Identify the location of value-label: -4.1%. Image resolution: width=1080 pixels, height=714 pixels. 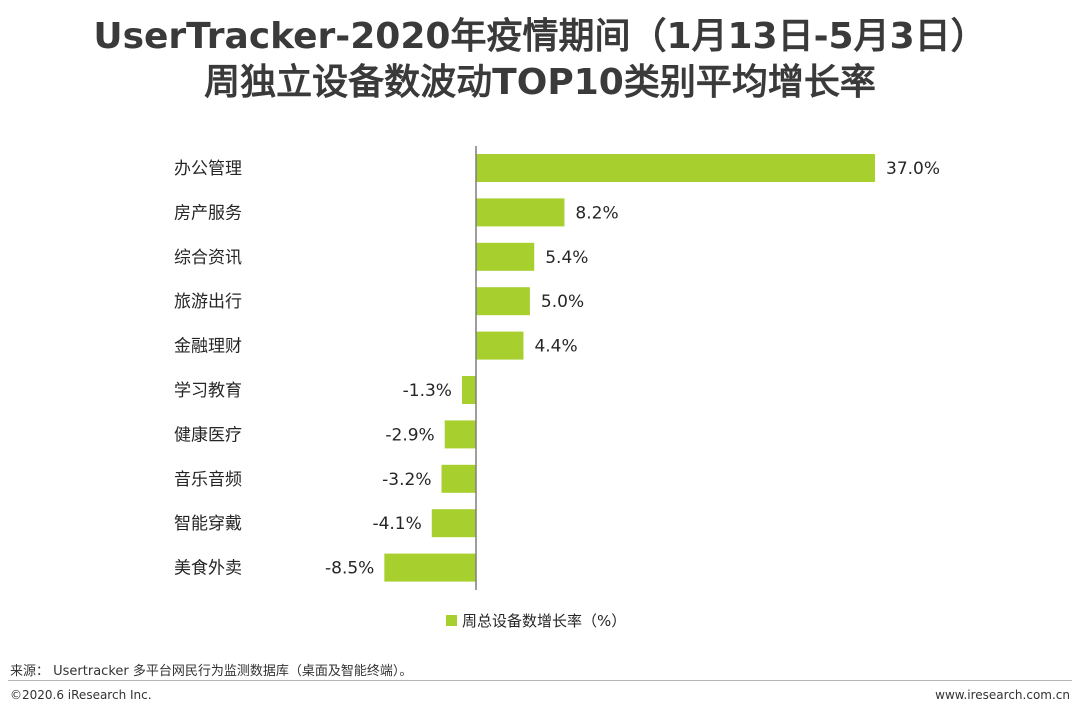
(396, 524).